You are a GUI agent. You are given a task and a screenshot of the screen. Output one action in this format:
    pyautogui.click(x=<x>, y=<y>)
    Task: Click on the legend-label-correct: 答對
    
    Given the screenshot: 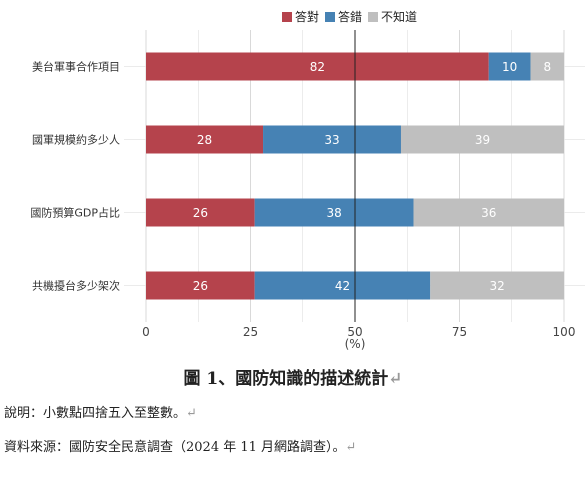 What is the action you would take?
    pyautogui.click(x=307, y=17)
    